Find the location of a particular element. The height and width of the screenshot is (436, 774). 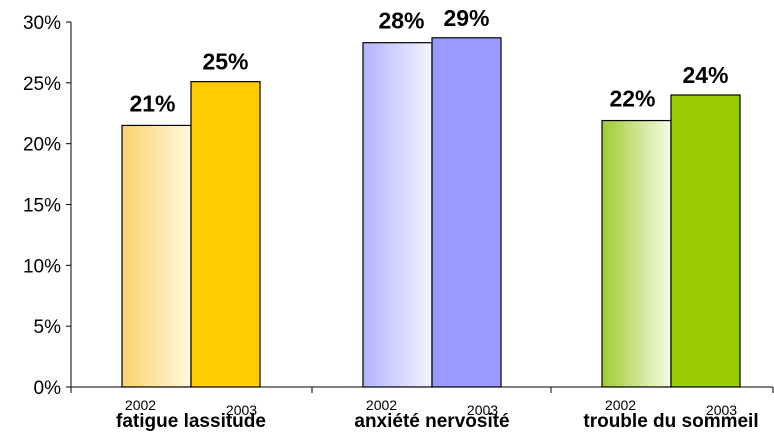

category-label: anxiété nervosité is located at coordinates (431, 421).